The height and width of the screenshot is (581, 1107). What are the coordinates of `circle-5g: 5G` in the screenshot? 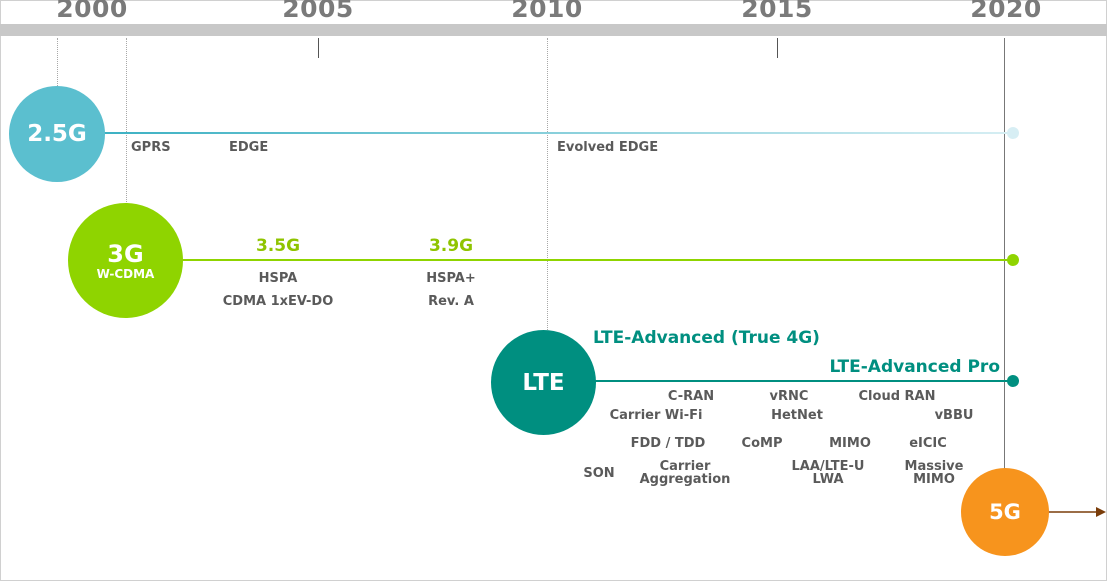 It's located at (1005, 512).